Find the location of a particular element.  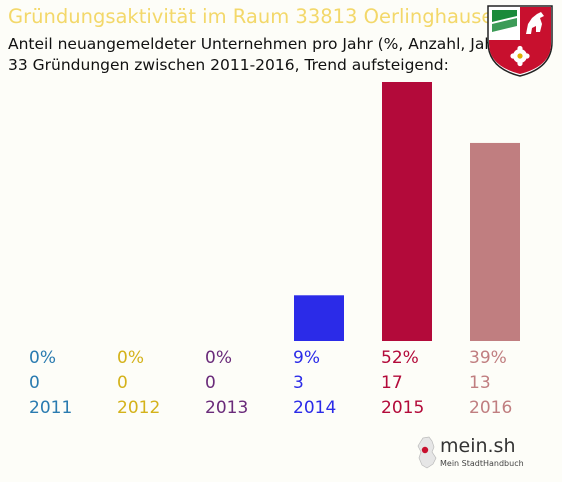

year-label-2015: 2015 is located at coordinates (403, 408).